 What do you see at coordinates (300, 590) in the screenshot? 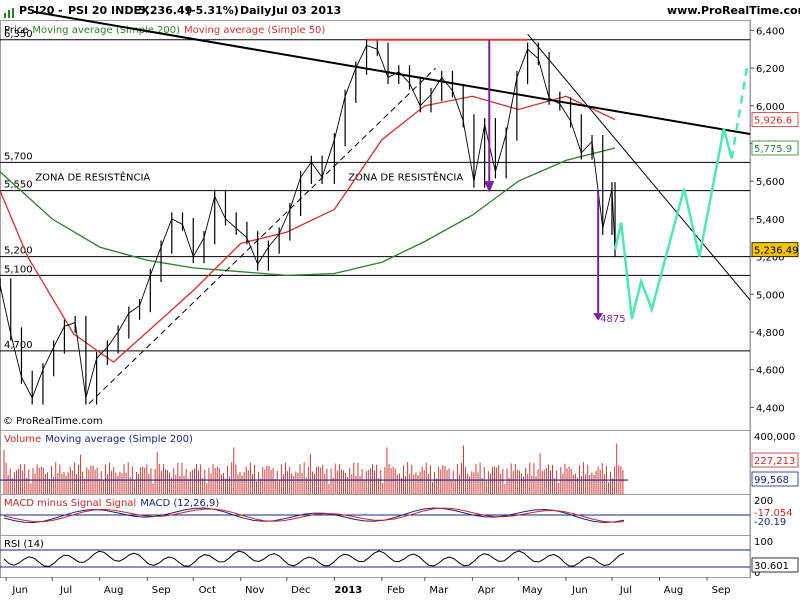
I see `x-tick-label: Dec` at bounding box center [300, 590].